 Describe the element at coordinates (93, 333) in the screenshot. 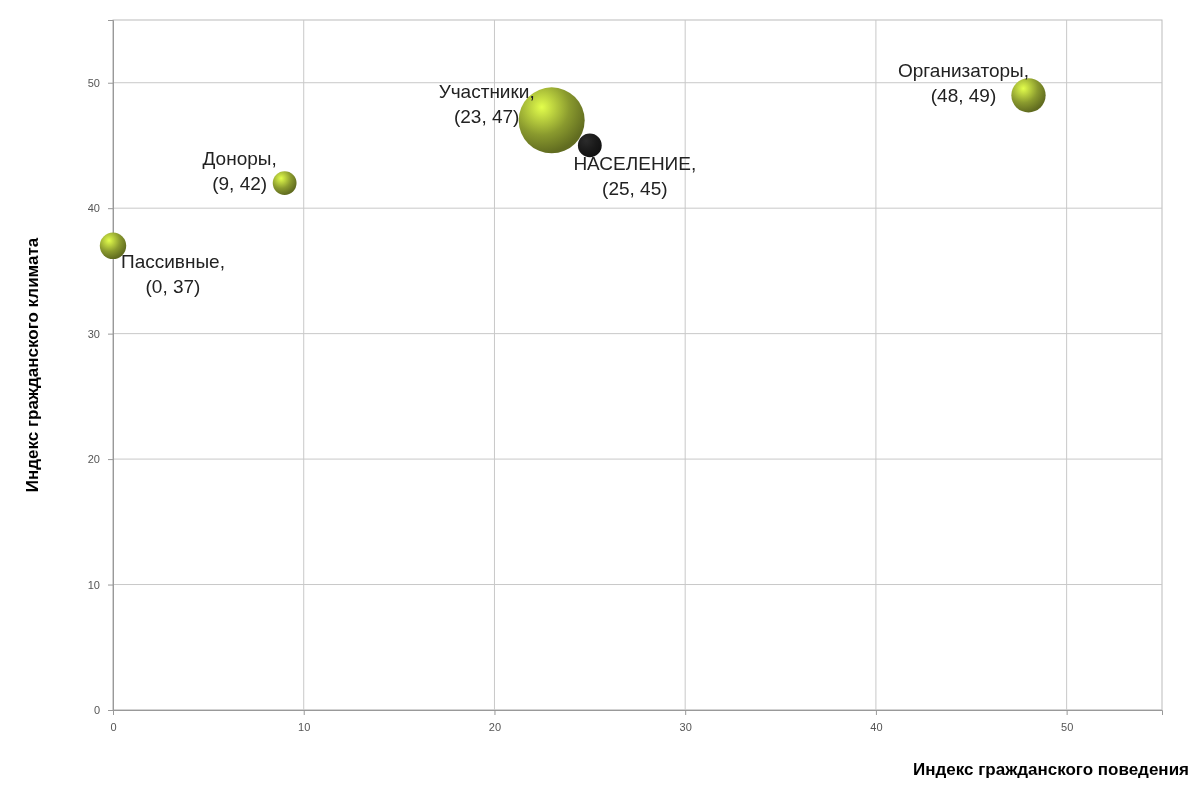

I see `y-tick-label: 30` at that location.